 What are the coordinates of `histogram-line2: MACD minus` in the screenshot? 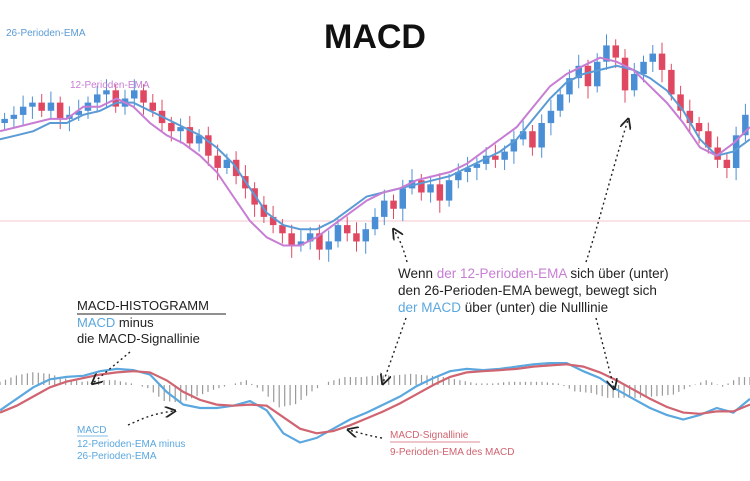 It's located at (115, 322).